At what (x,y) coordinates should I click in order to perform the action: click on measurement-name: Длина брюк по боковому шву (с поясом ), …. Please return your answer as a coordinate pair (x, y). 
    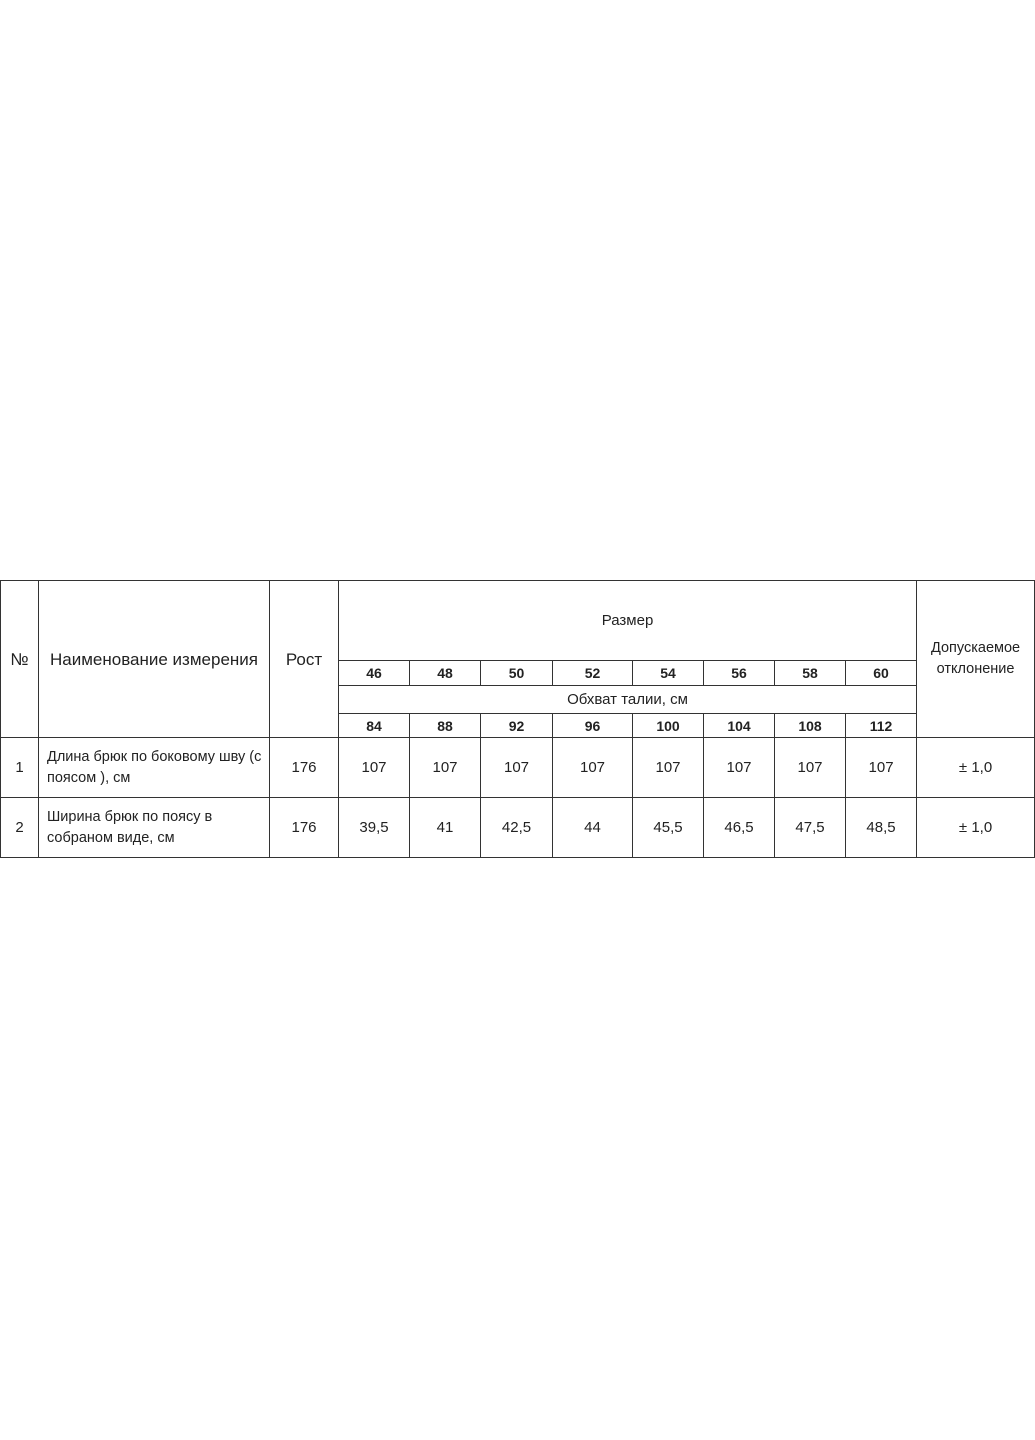
    Looking at the image, I should click on (154, 767).